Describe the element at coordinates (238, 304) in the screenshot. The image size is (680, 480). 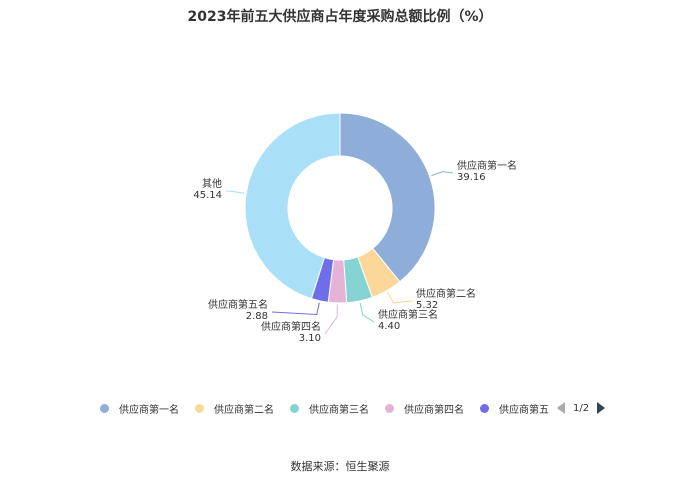
I see `slice-label-name: 供应商第五名` at that location.